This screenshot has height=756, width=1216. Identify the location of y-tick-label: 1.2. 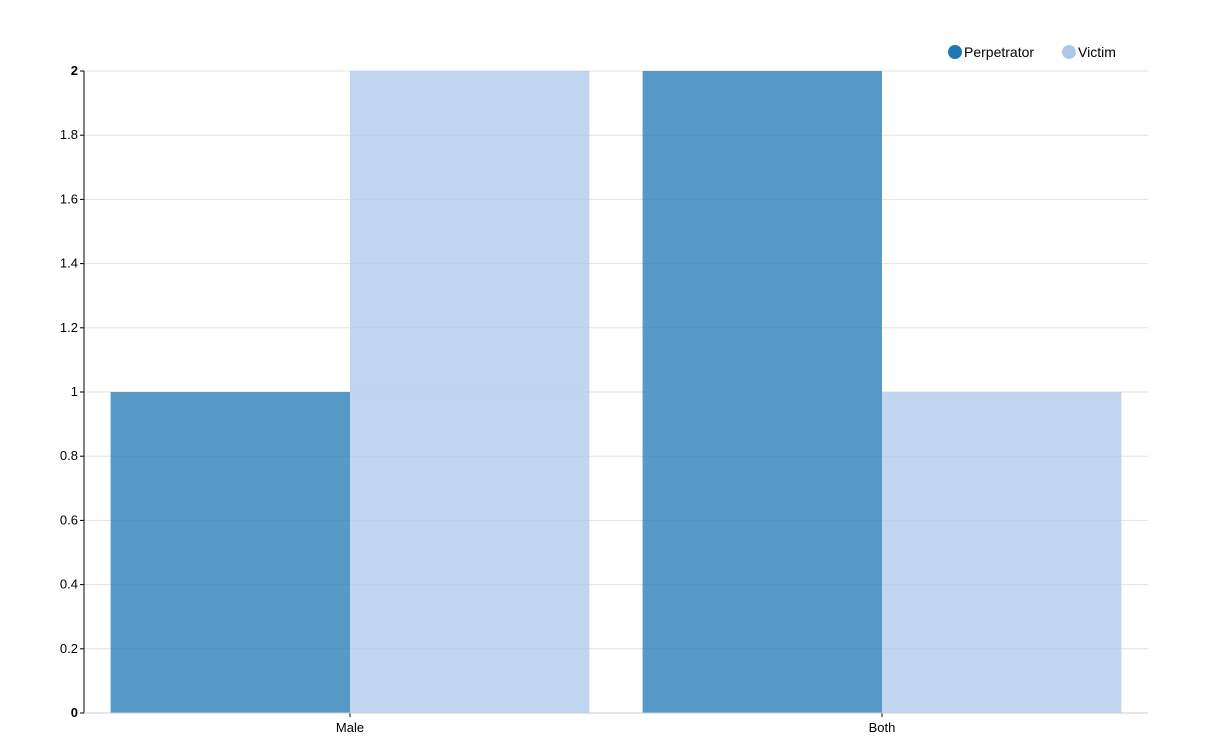
(69, 327).